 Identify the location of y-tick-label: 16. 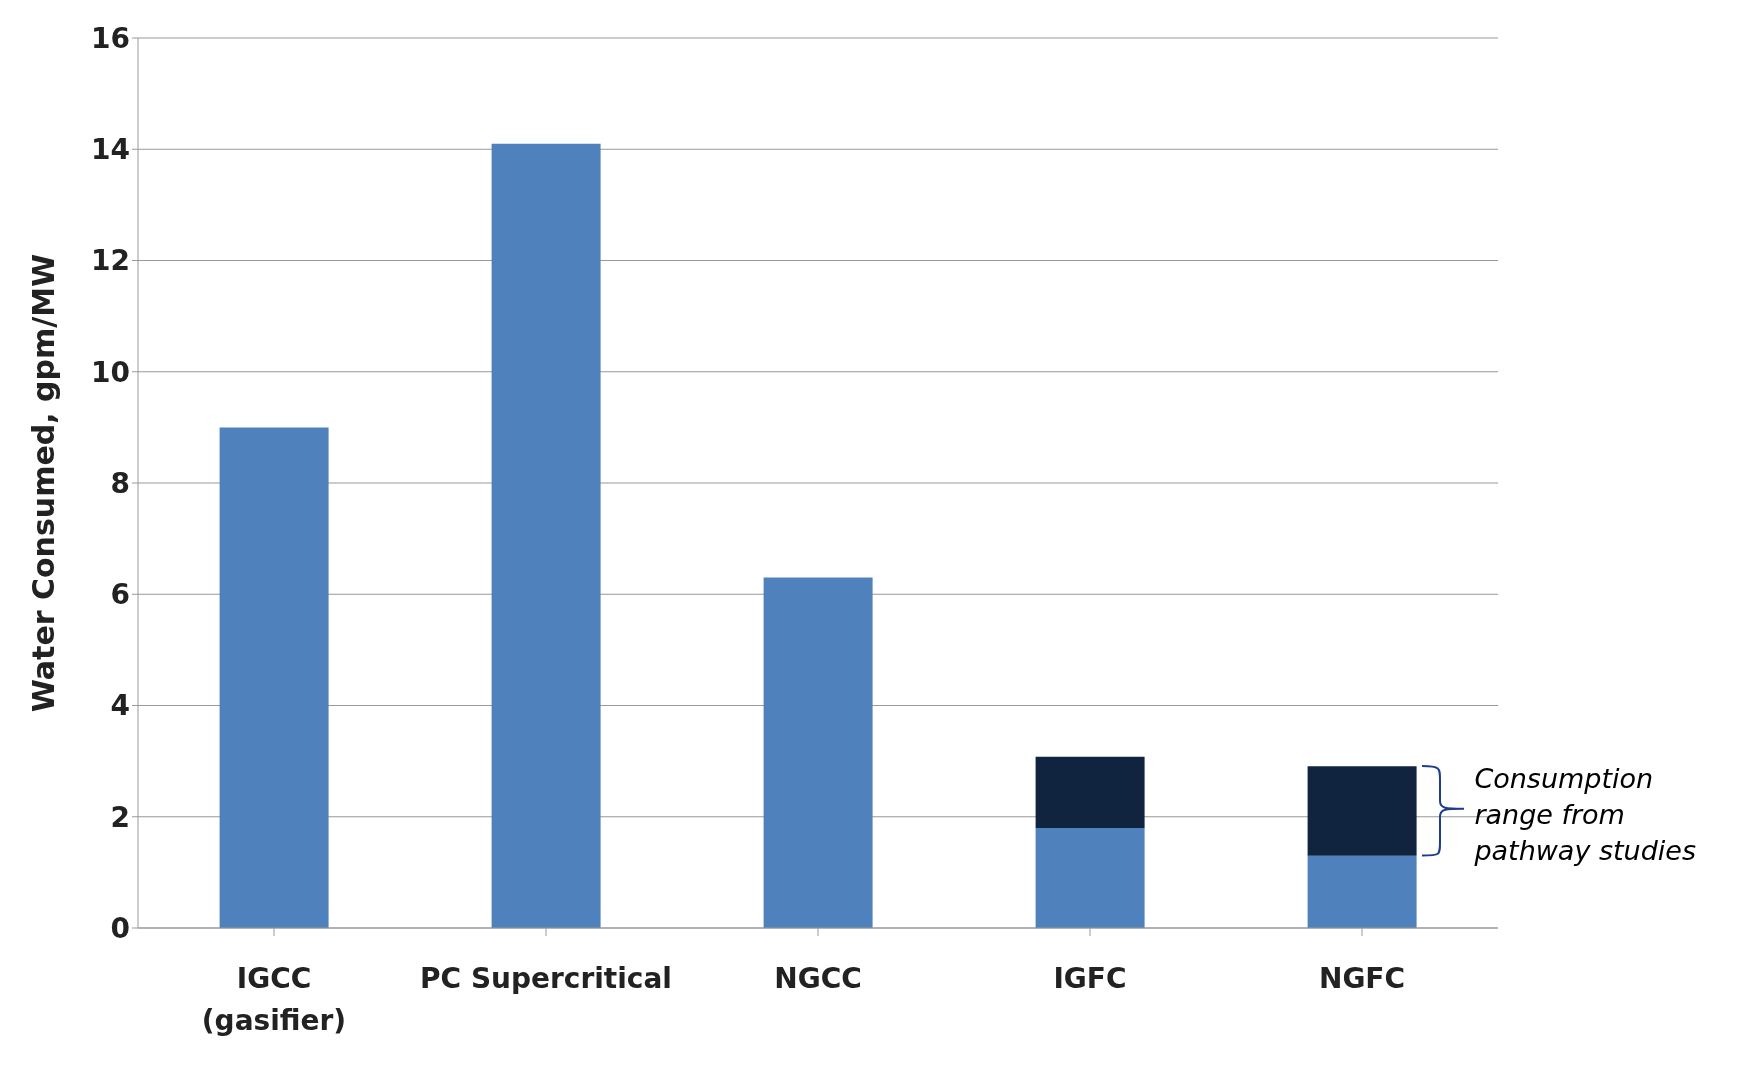
(110, 38).